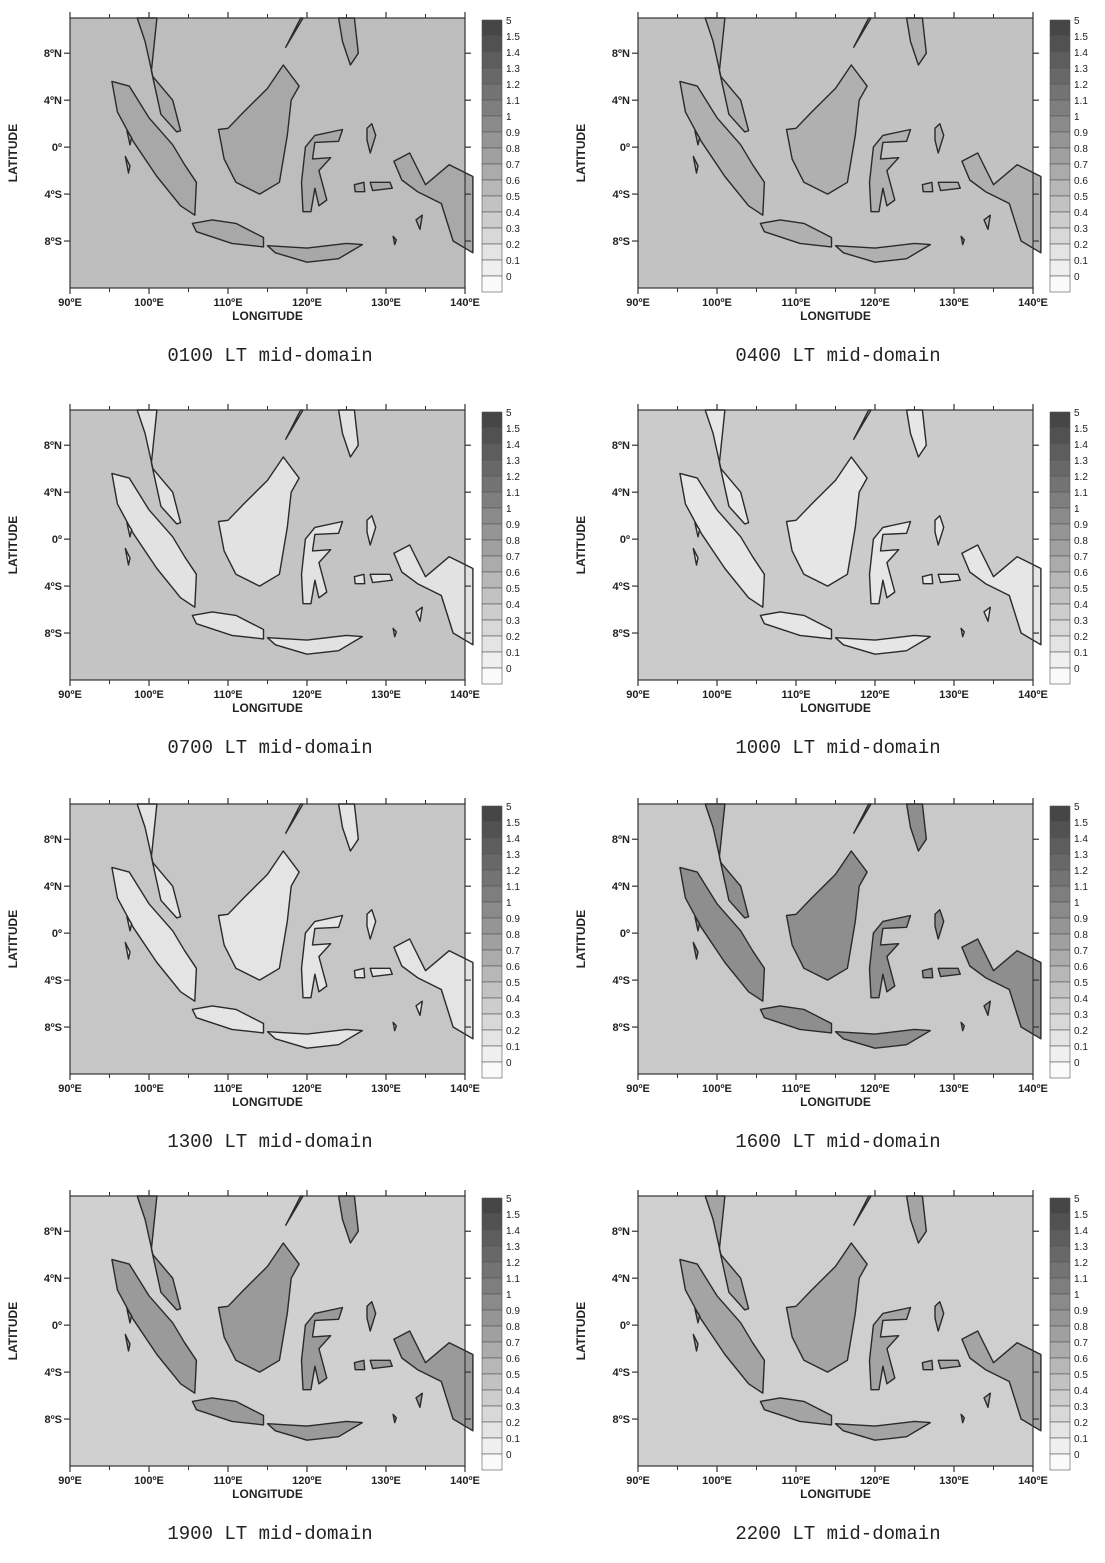  I want to click on lon-tick-label: 90ºE, so click(638, 303).